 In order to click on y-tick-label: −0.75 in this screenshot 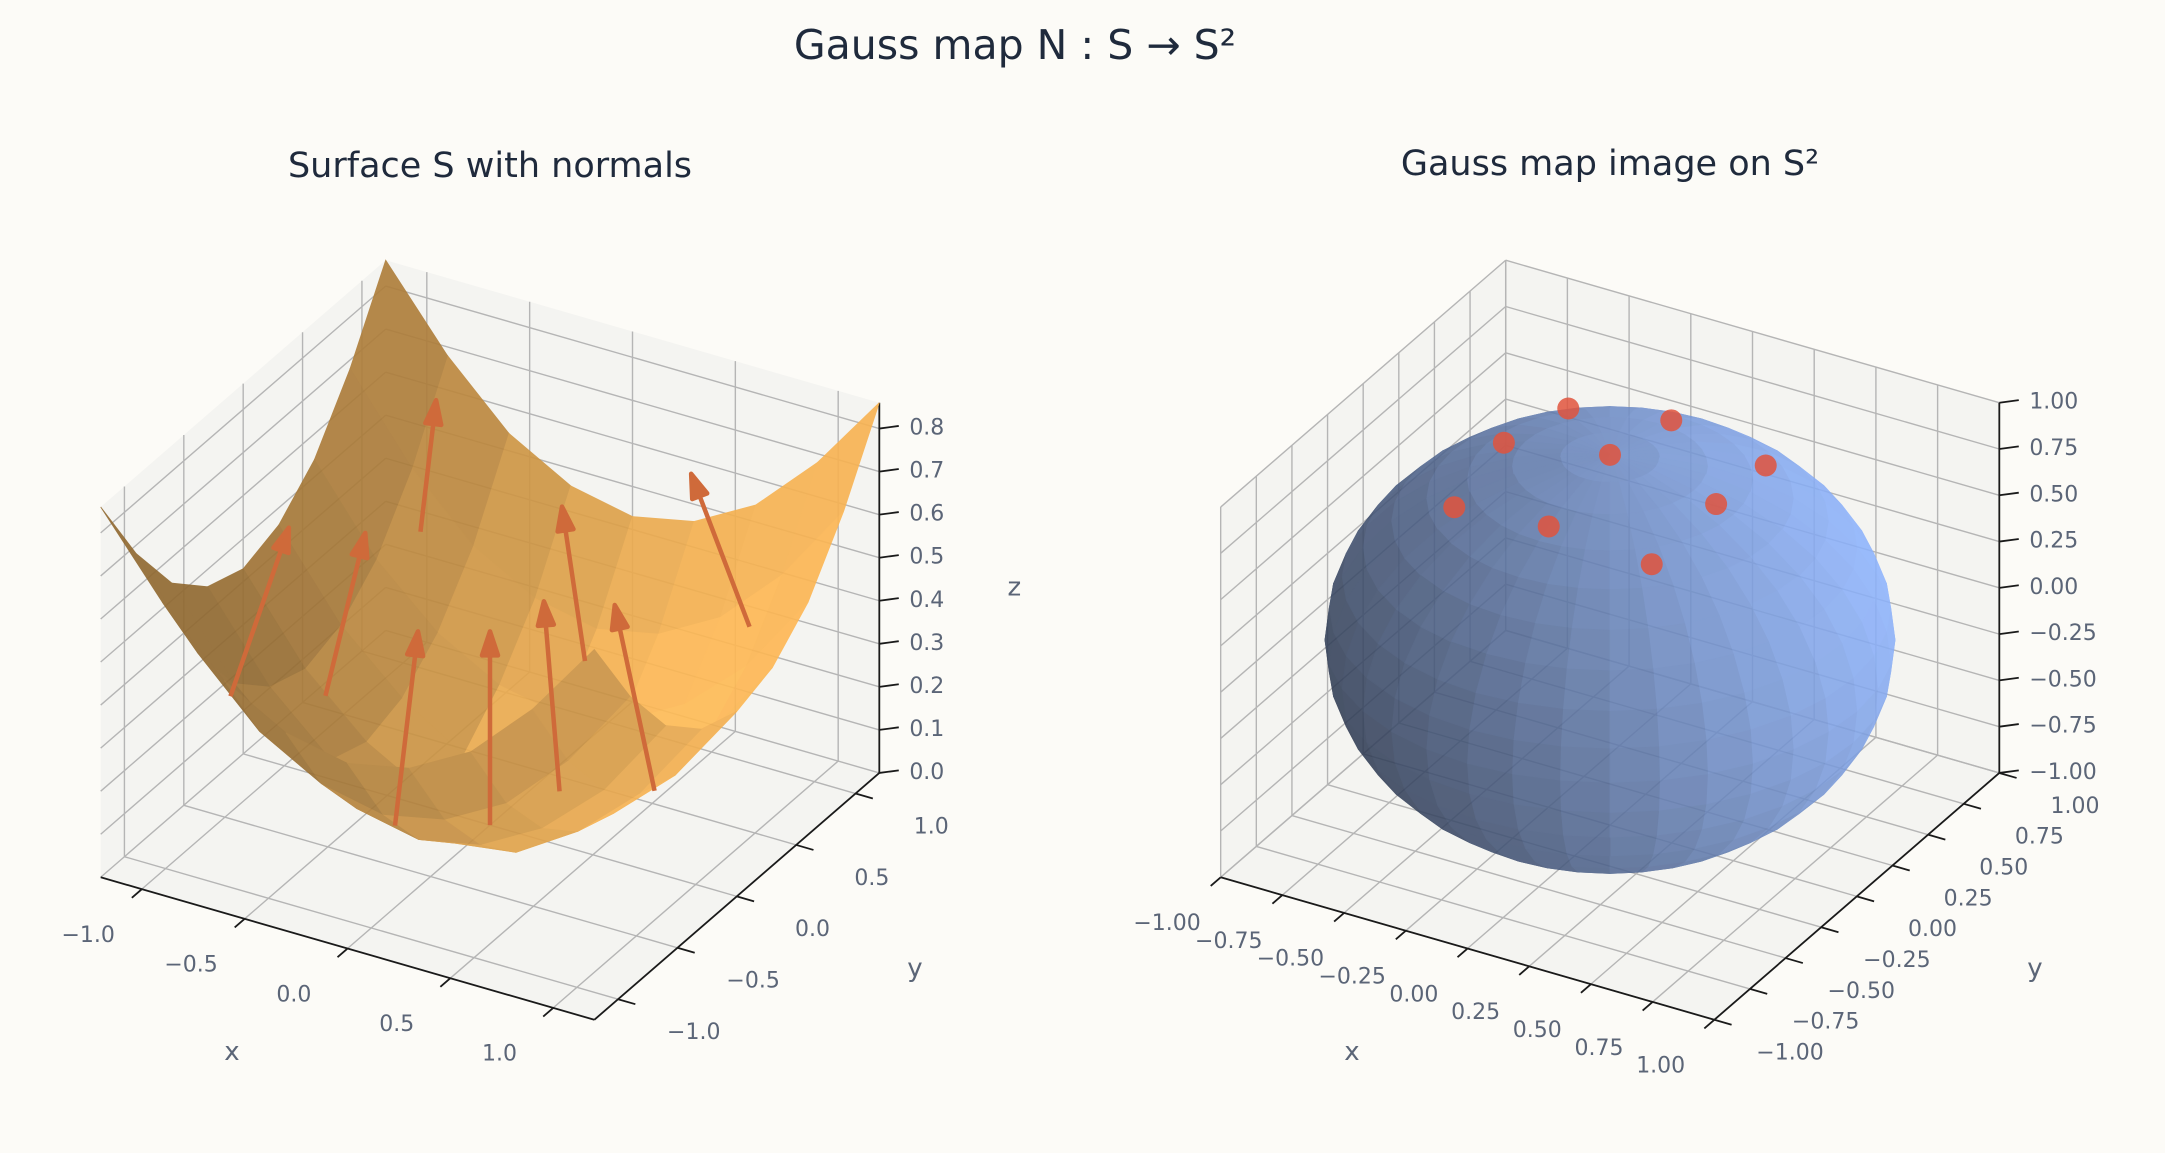, I will do `click(1825, 1022)`.